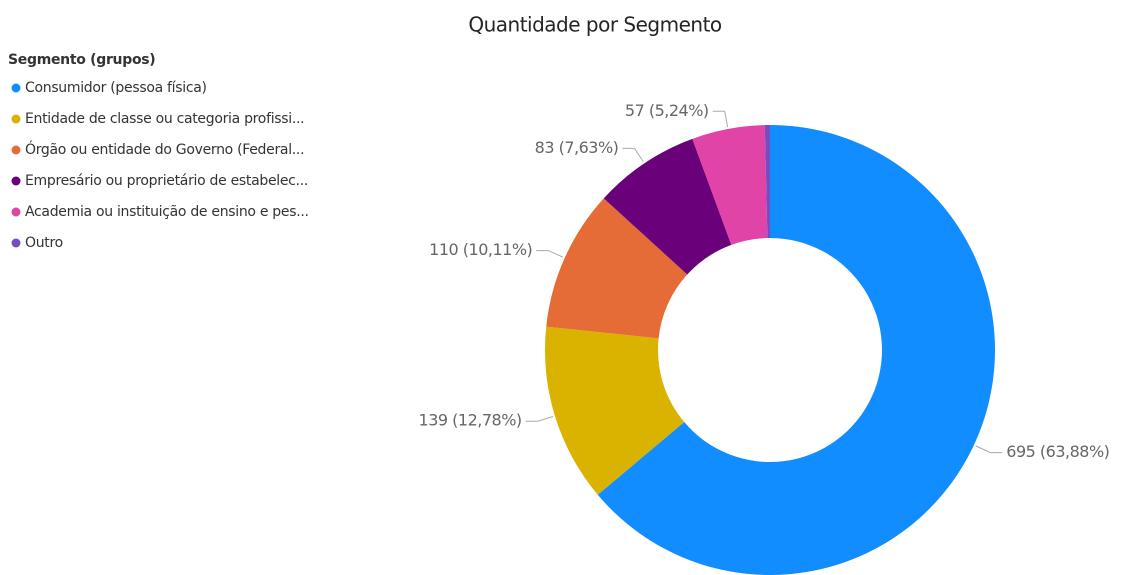 Image resolution: width=1124 pixels, height=575 pixels. Describe the element at coordinates (595, 25) in the screenshot. I see `chart-title: Quantidade por Segmento` at that location.